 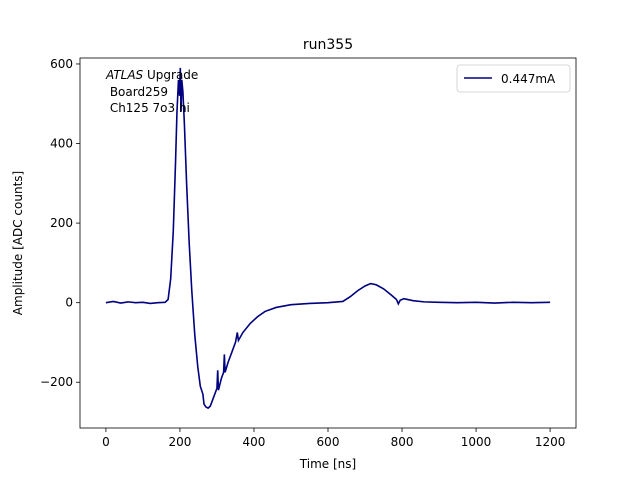 What do you see at coordinates (56, 382) in the screenshot?
I see `y-tick-label: −200` at bounding box center [56, 382].